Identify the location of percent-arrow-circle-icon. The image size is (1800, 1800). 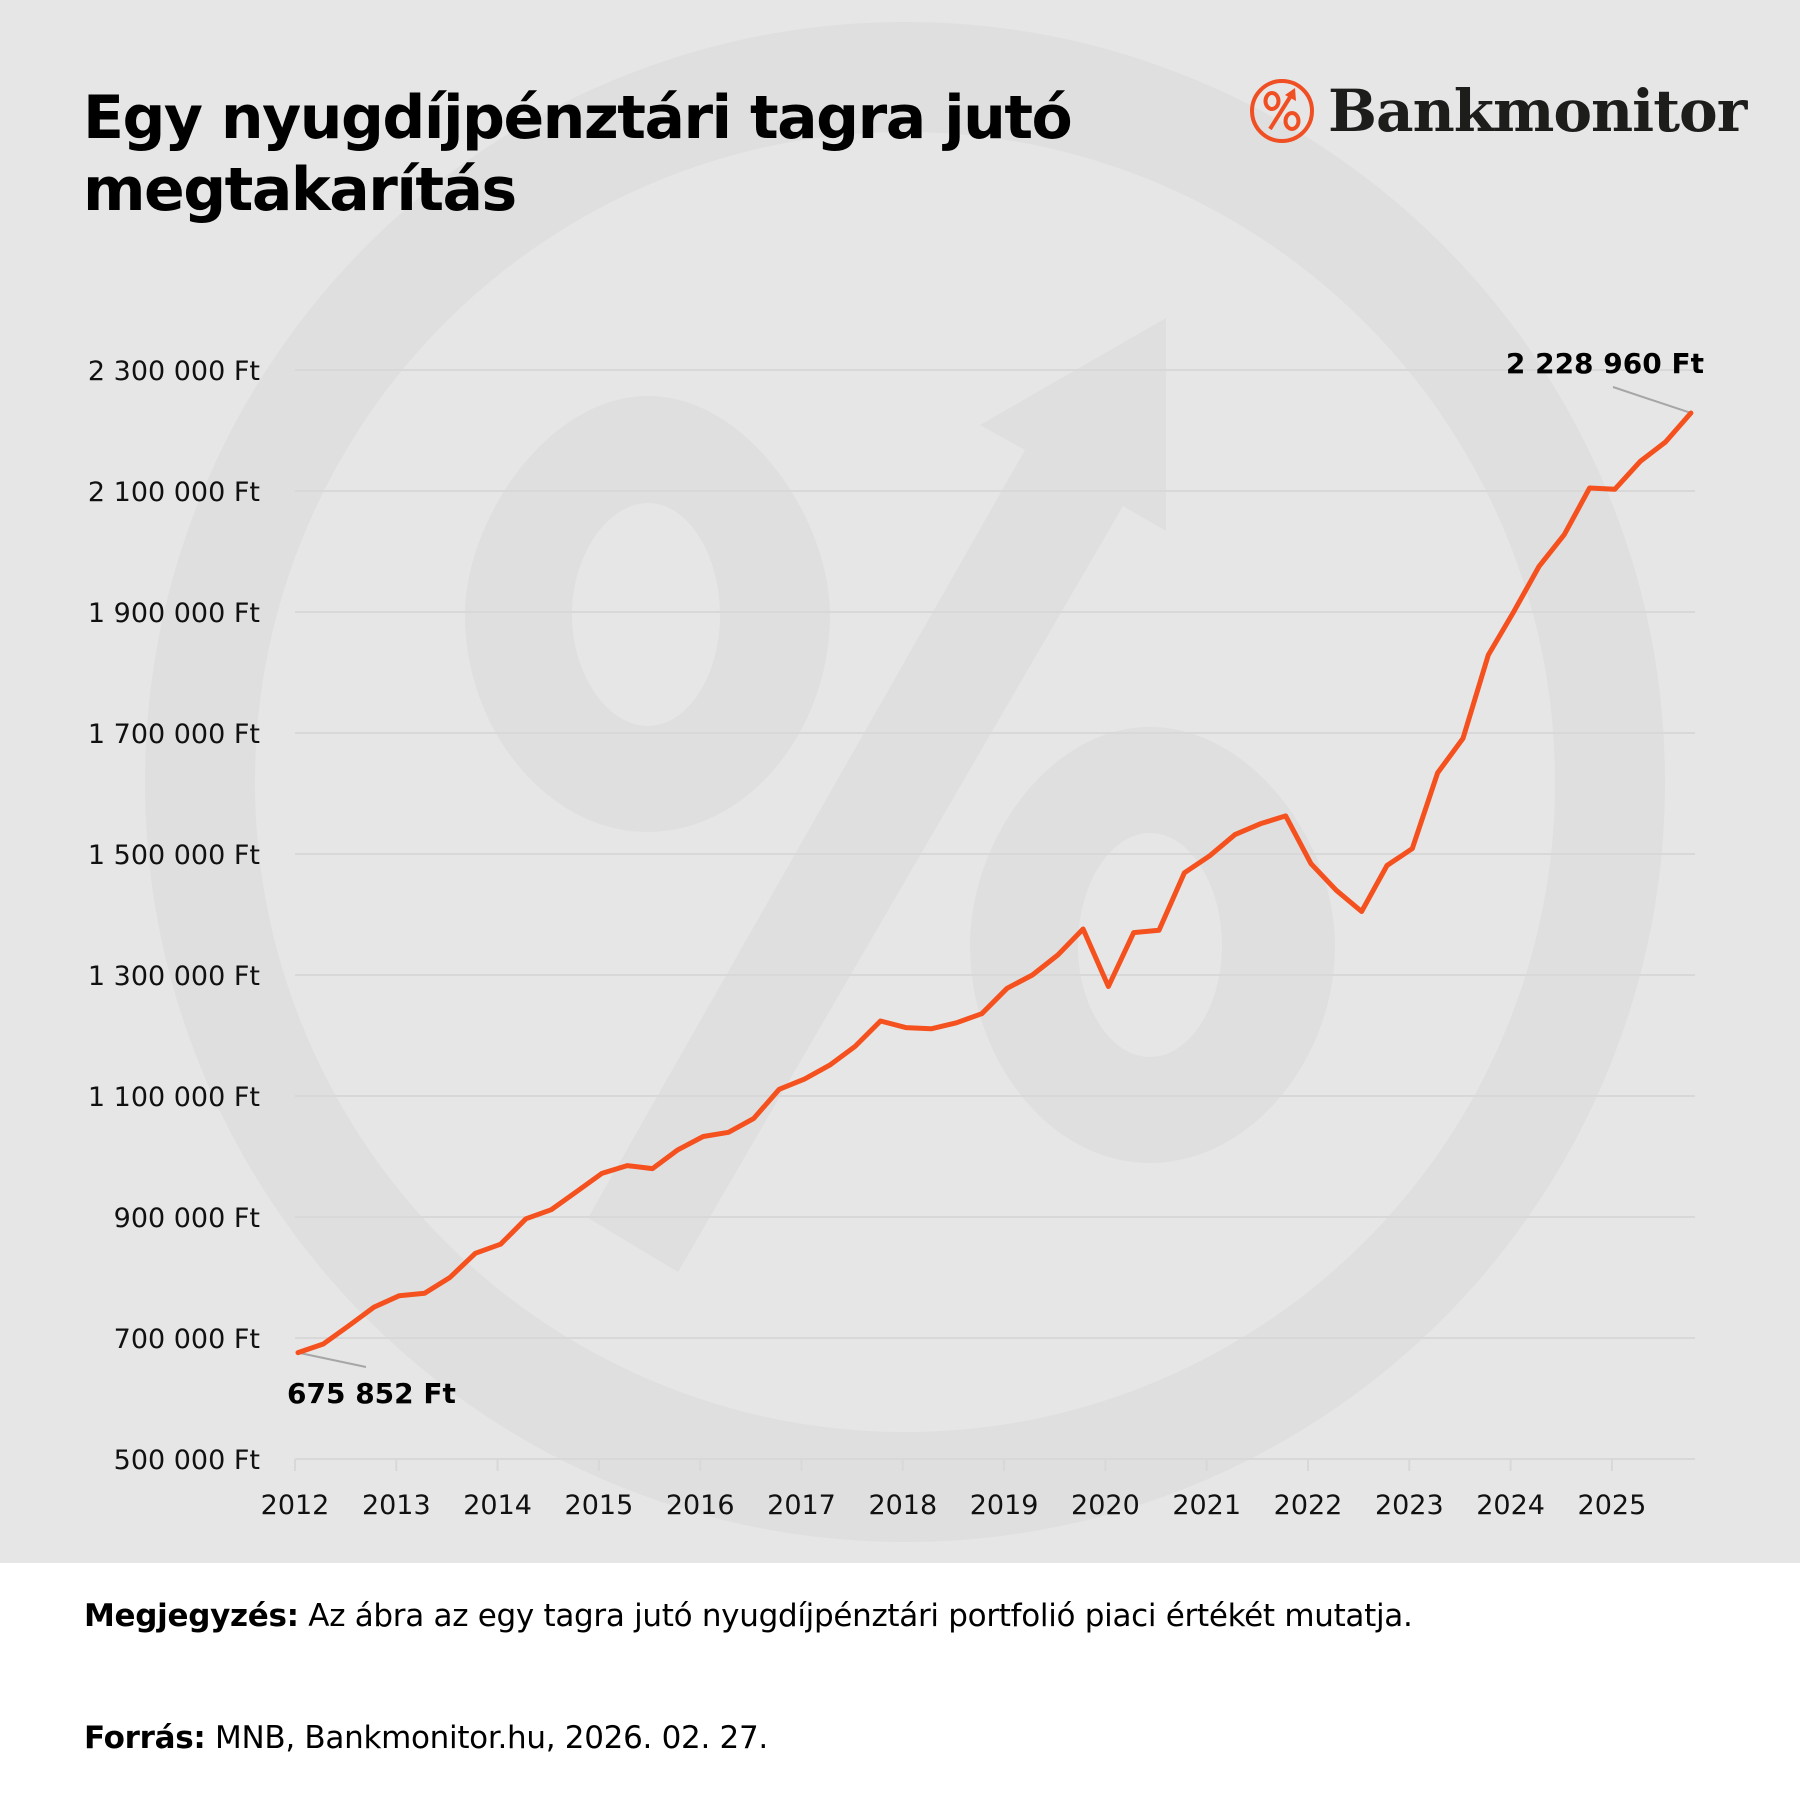
(1282, 111).